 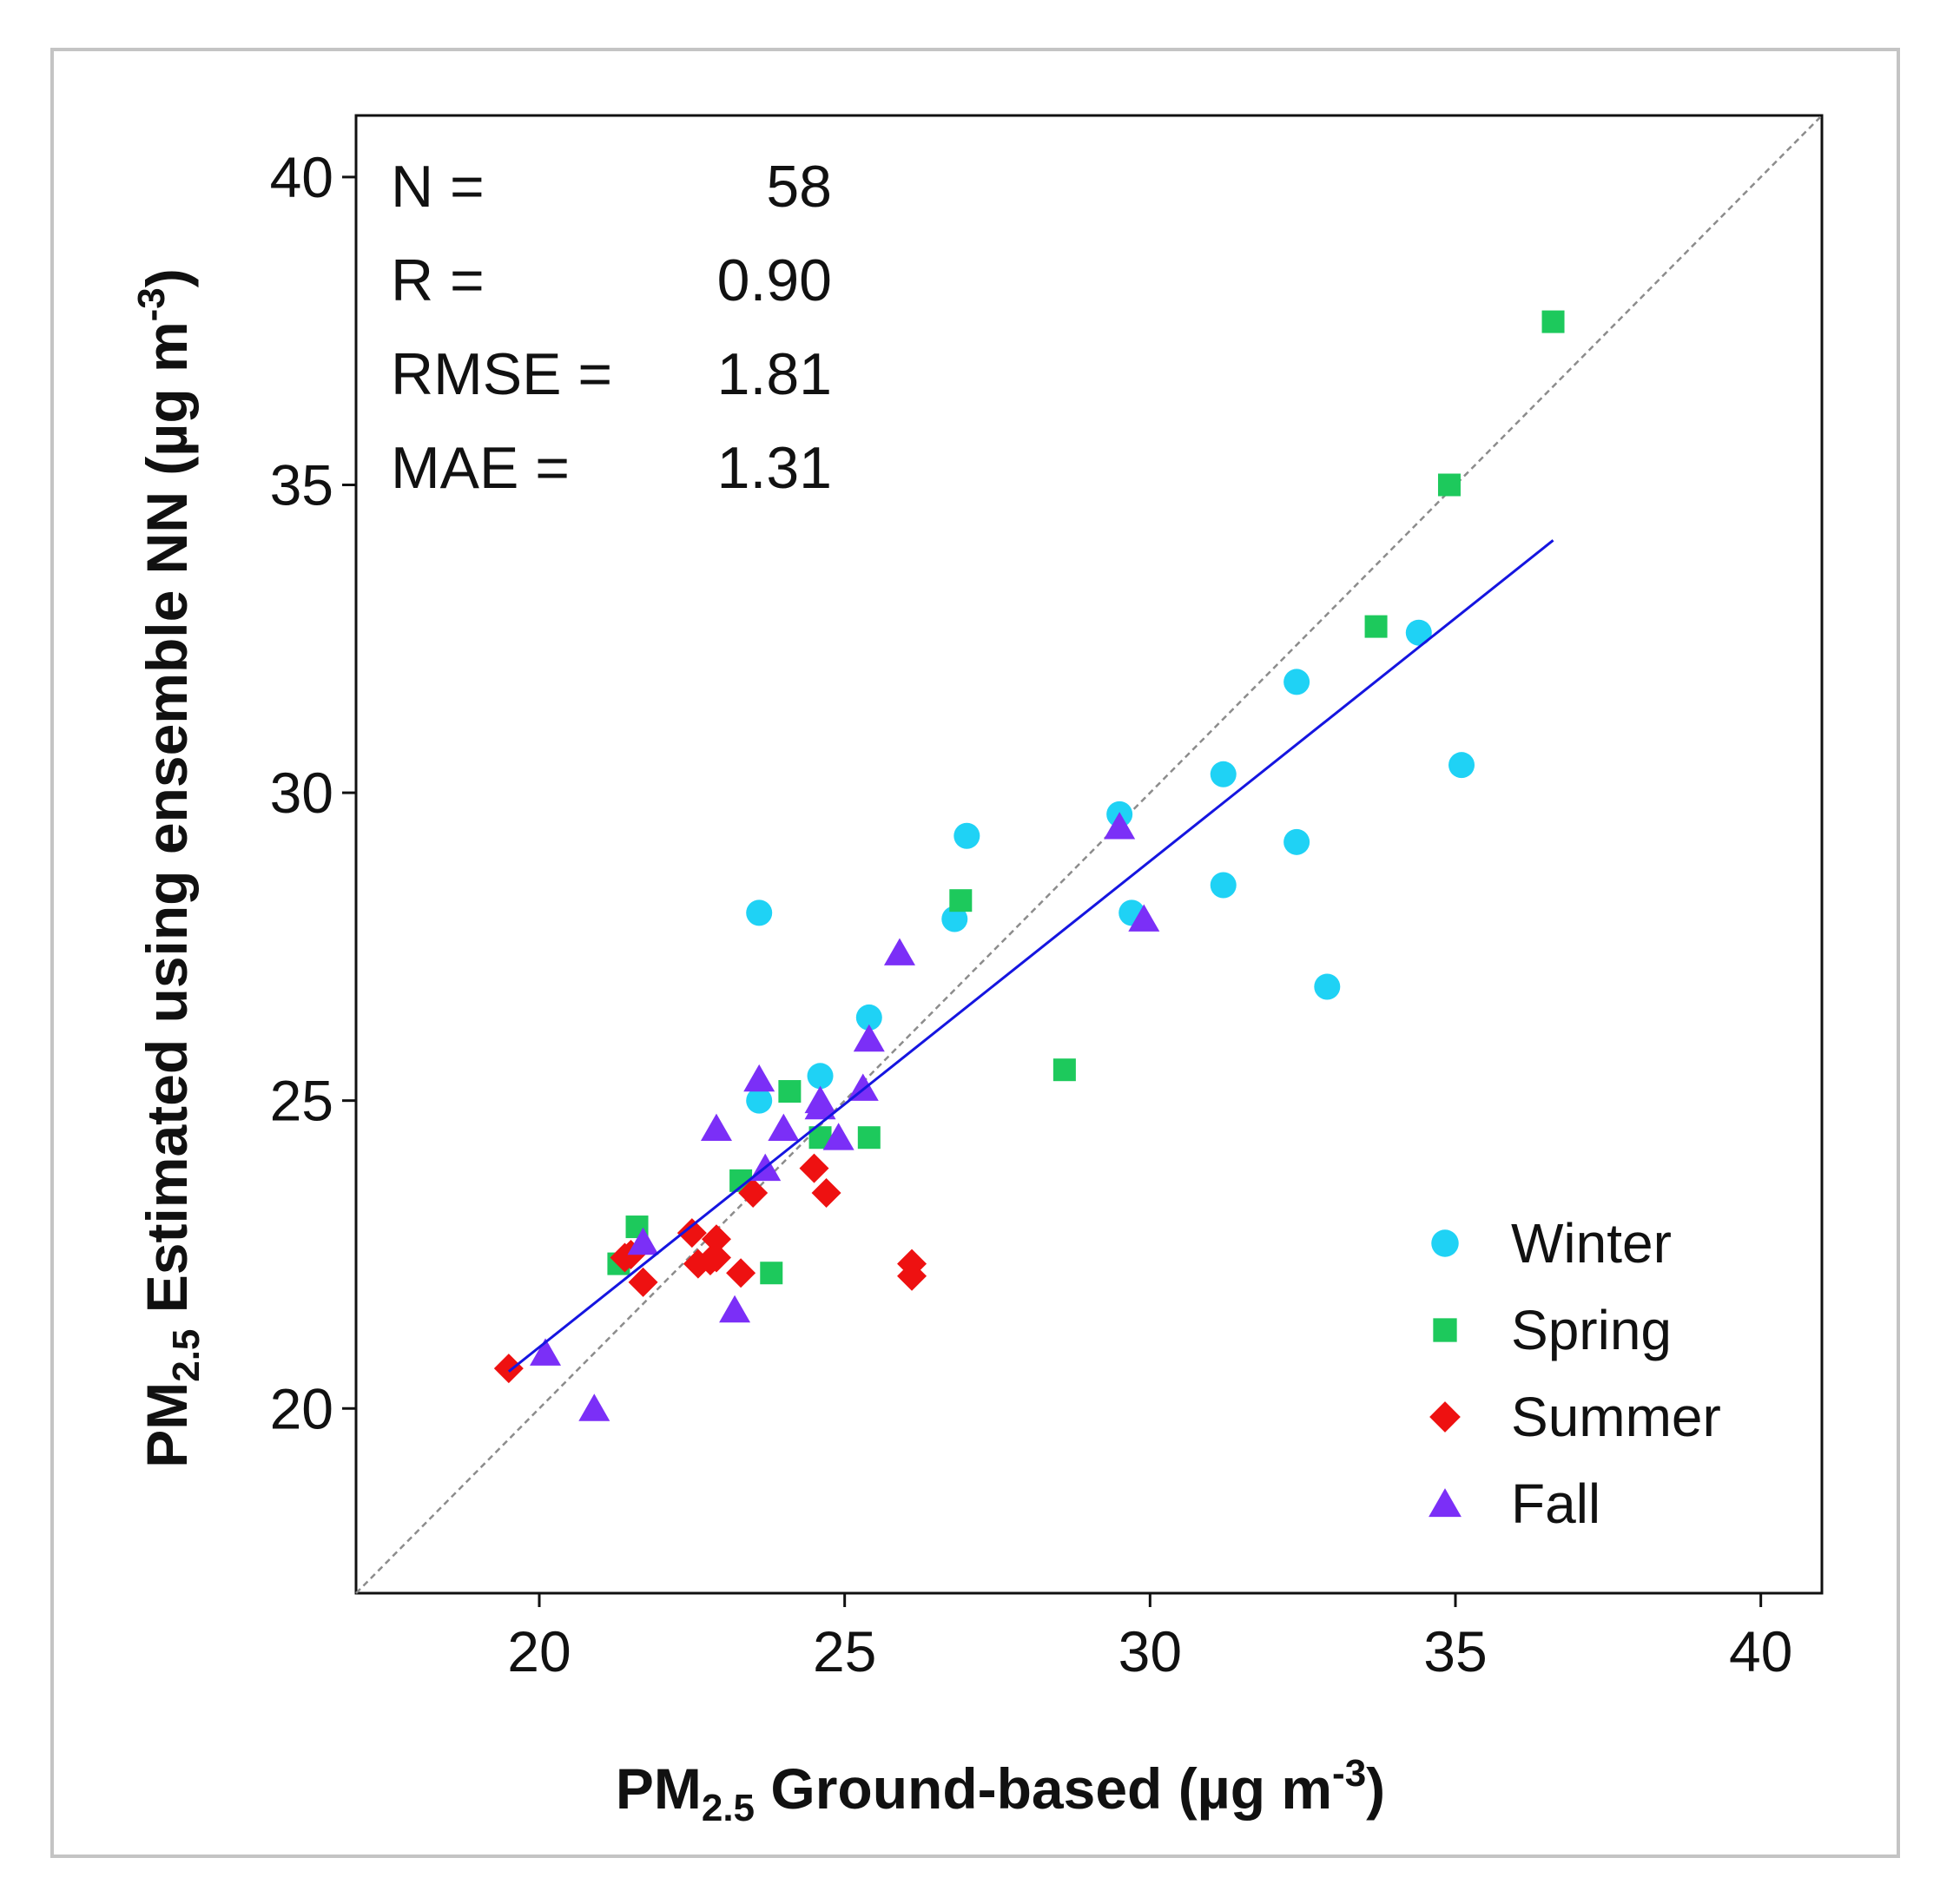 I want to click on x-tick-label: 35, so click(x=1455, y=1651).